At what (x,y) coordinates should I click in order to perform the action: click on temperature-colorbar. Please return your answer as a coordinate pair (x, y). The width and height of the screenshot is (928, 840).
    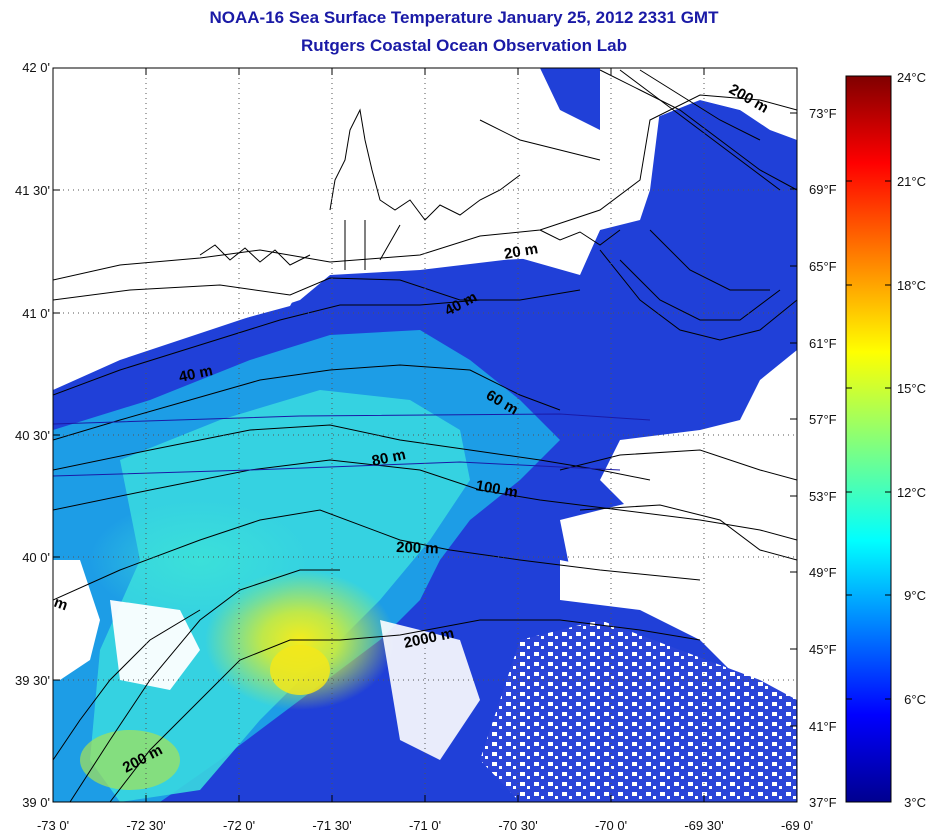
    Looking at the image, I should click on (868, 439).